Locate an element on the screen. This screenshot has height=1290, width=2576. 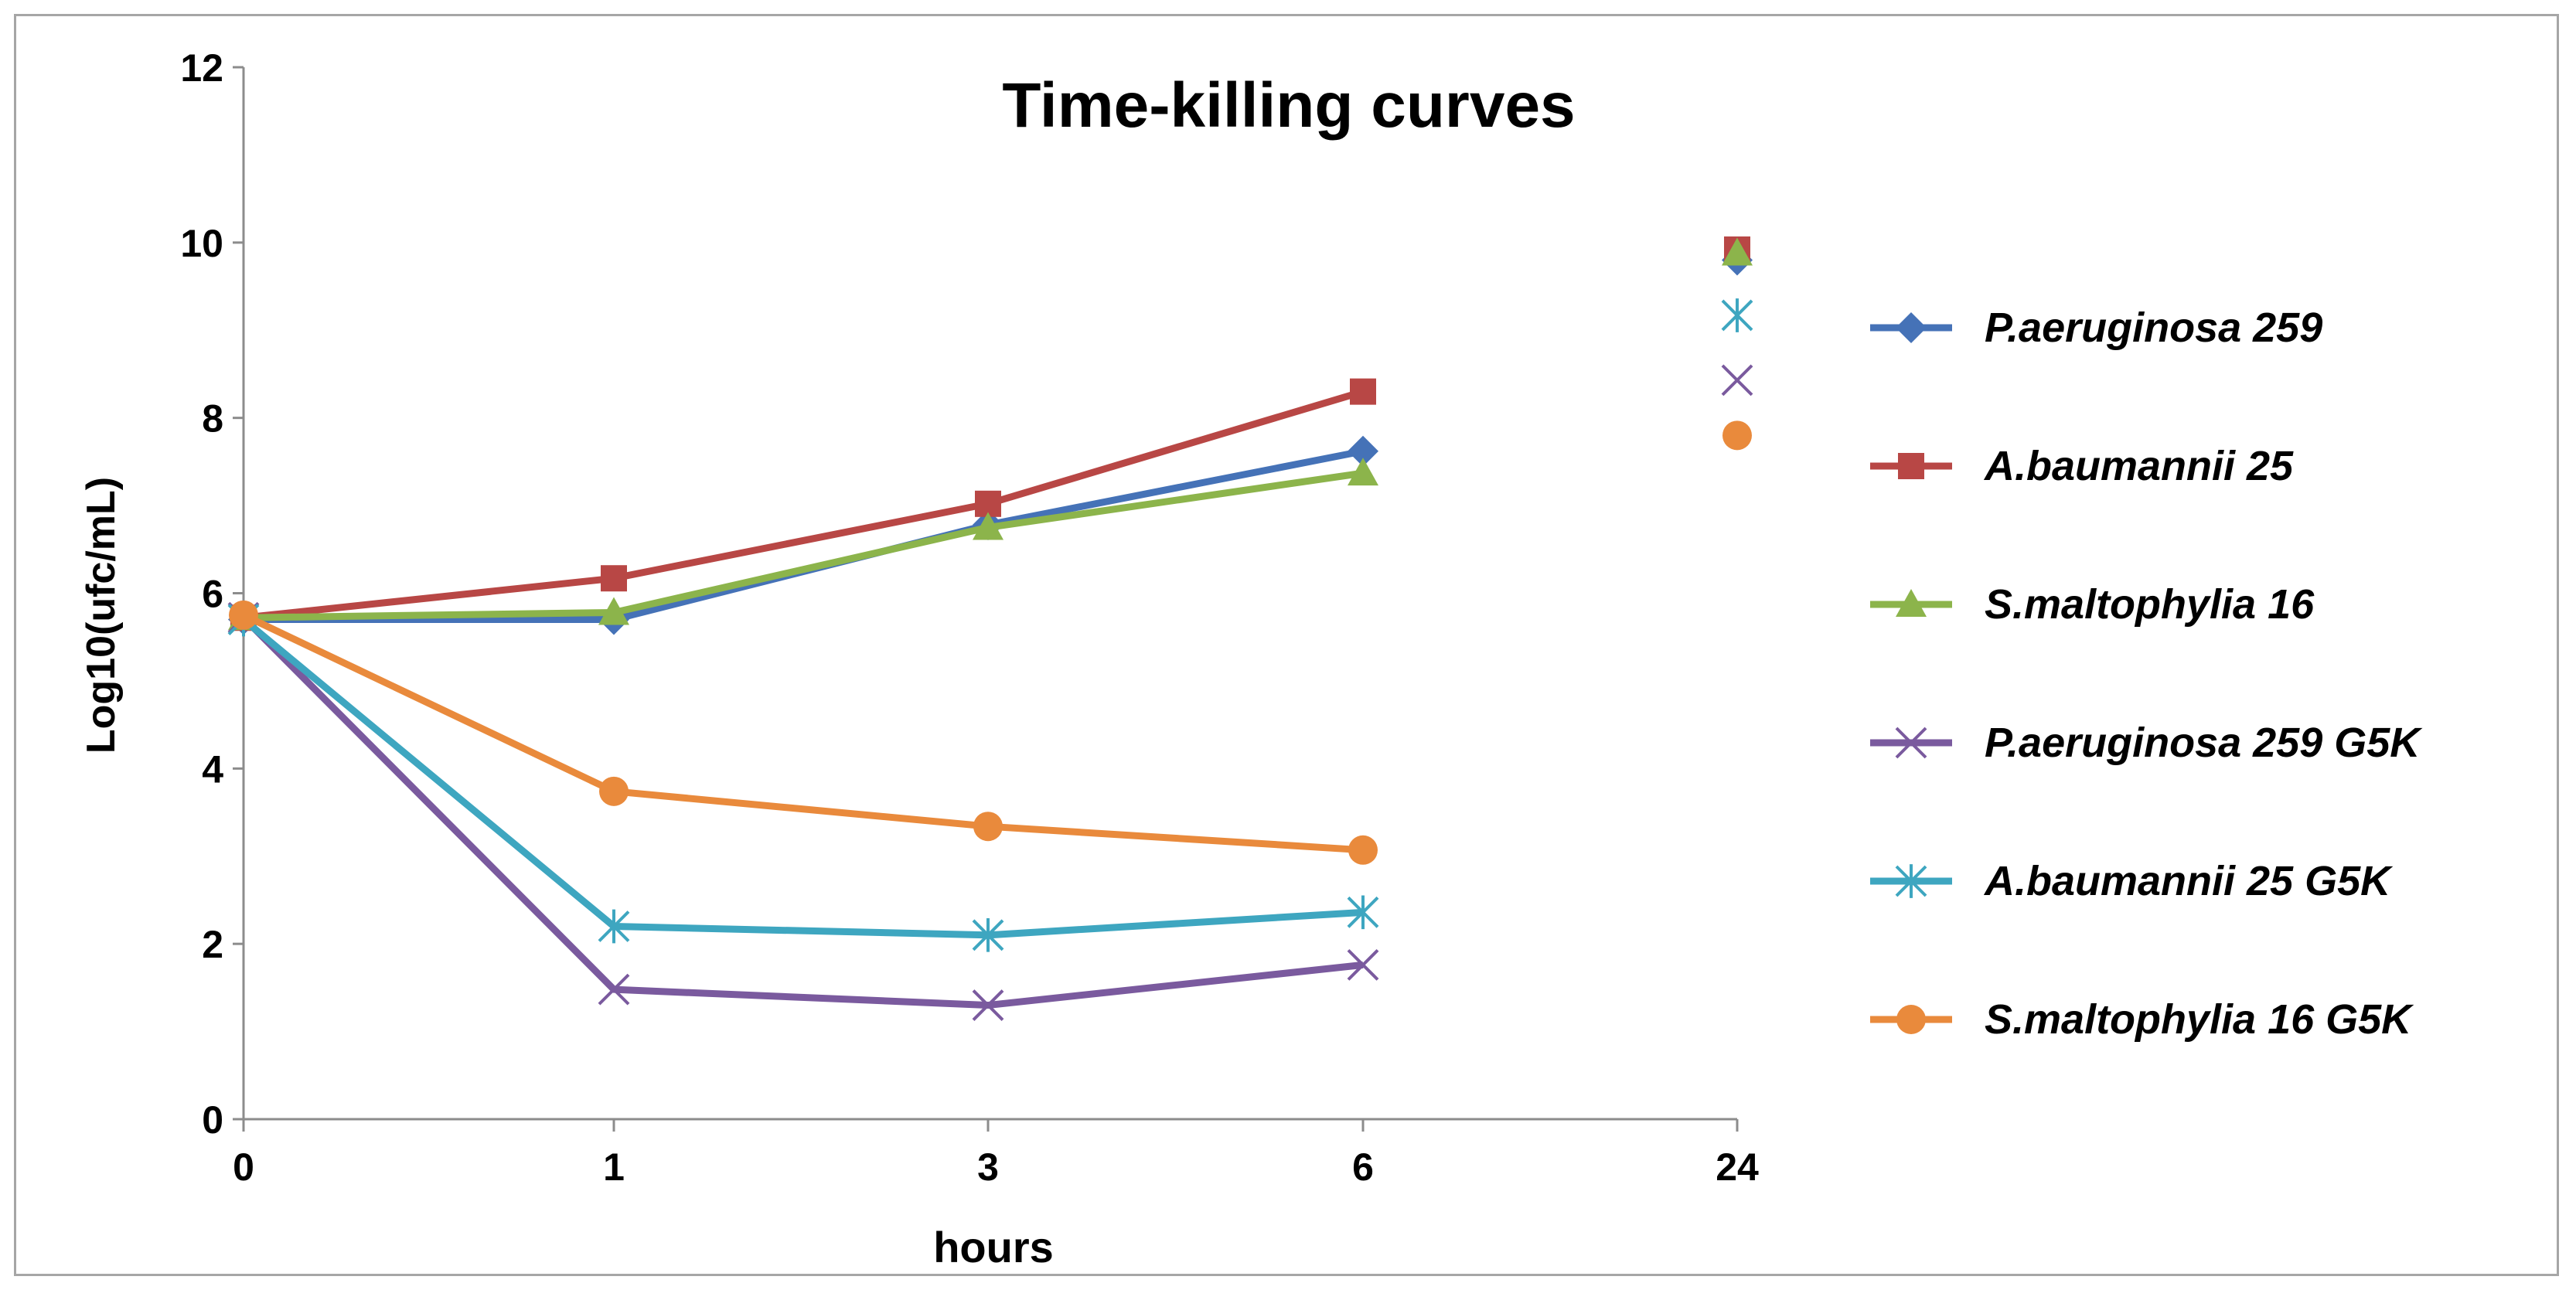
legend-label: A.baumannii 25 is located at coordinates (2138, 466).